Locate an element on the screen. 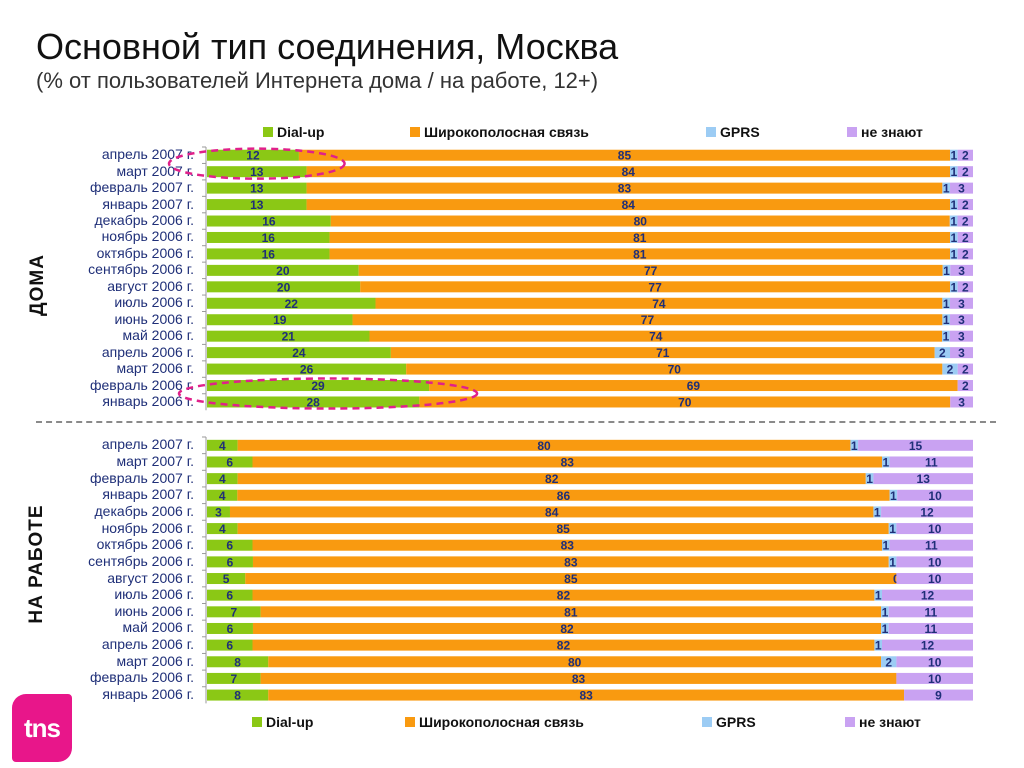 The height and width of the screenshot is (768, 1024). data-label: 84 is located at coordinates (629, 205).